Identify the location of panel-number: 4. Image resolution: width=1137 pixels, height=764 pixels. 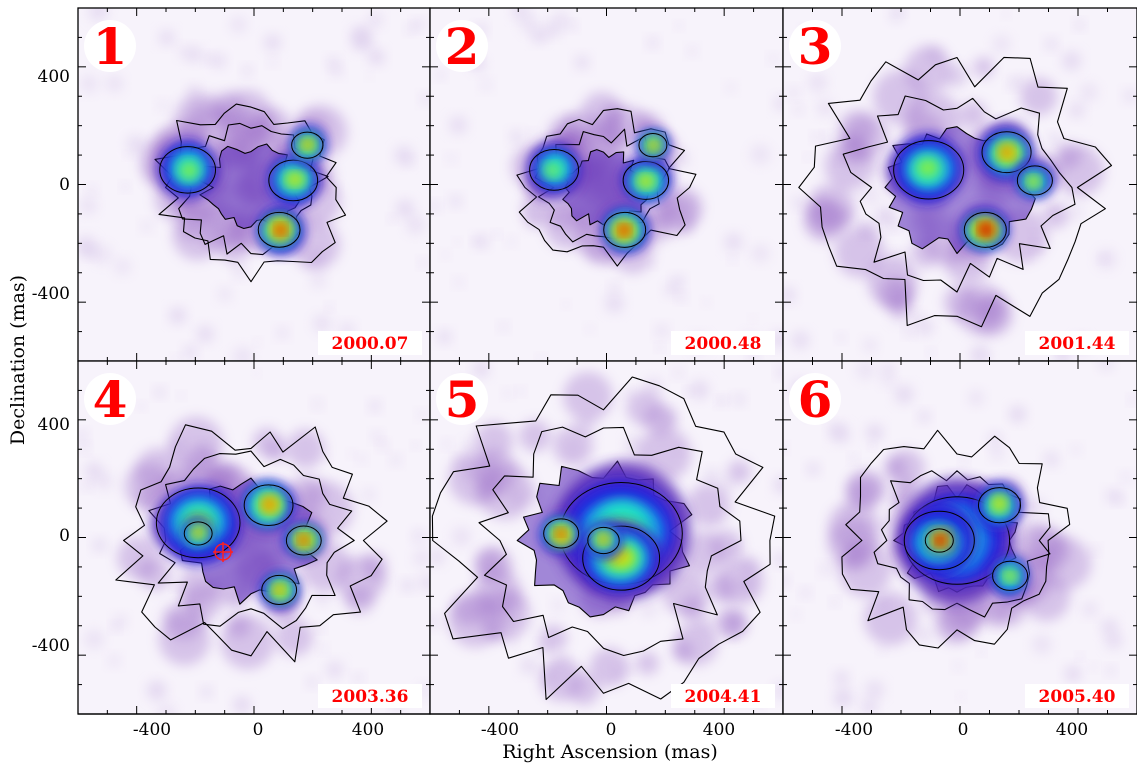
(110, 399).